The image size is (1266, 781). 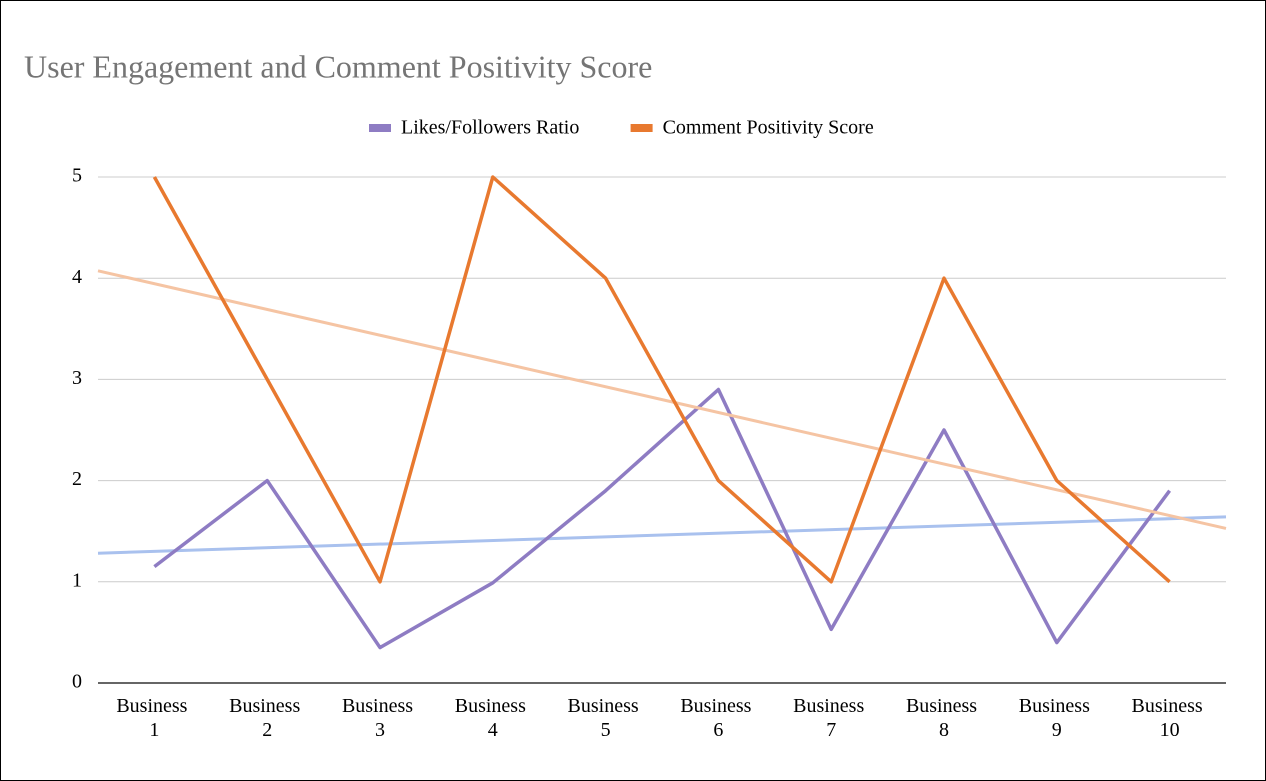 What do you see at coordinates (154, 718) in the screenshot?
I see `x-tick-label: Business 1` at bounding box center [154, 718].